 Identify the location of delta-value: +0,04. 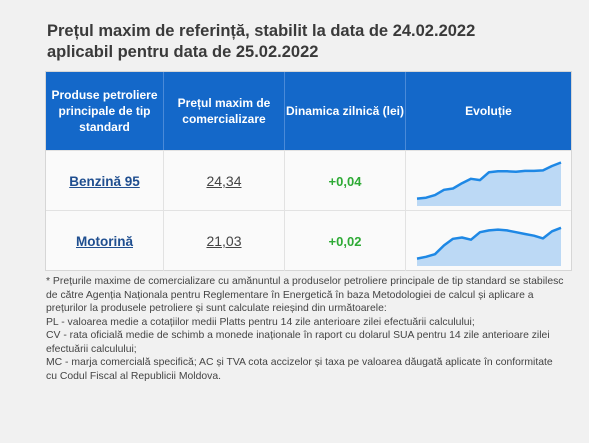
(345, 181).